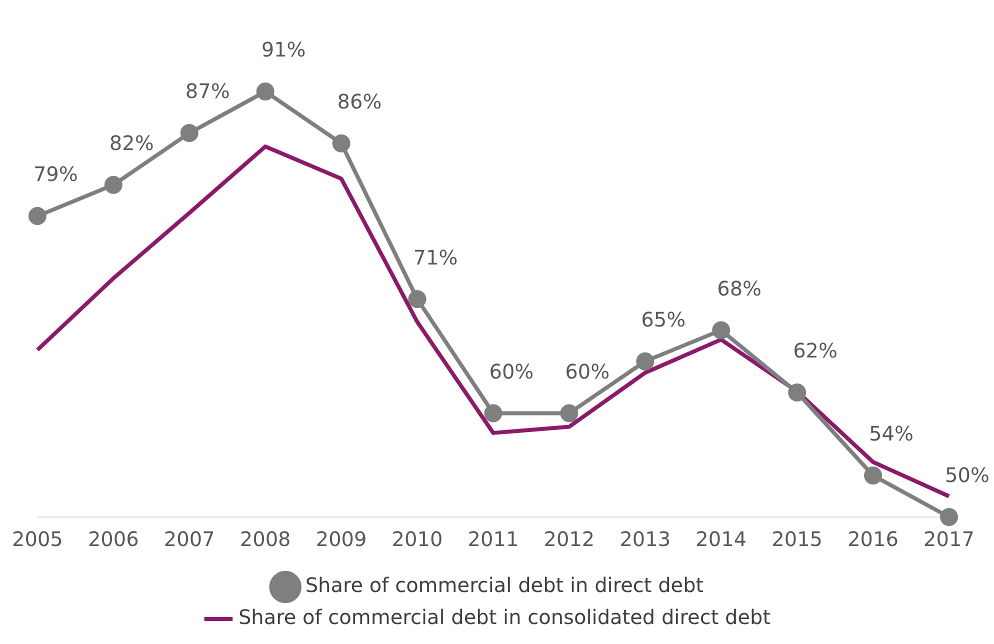 This screenshot has width=994, height=644. What do you see at coordinates (189, 539) in the screenshot?
I see `x-tick-label: 2007` at bounding box center [189, 539].